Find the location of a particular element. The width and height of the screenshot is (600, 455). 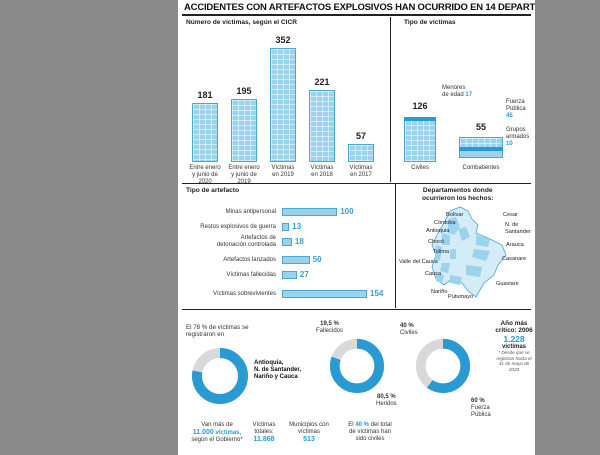

critical-note-line2: registran hasta el is located at coordinates (514, 358).